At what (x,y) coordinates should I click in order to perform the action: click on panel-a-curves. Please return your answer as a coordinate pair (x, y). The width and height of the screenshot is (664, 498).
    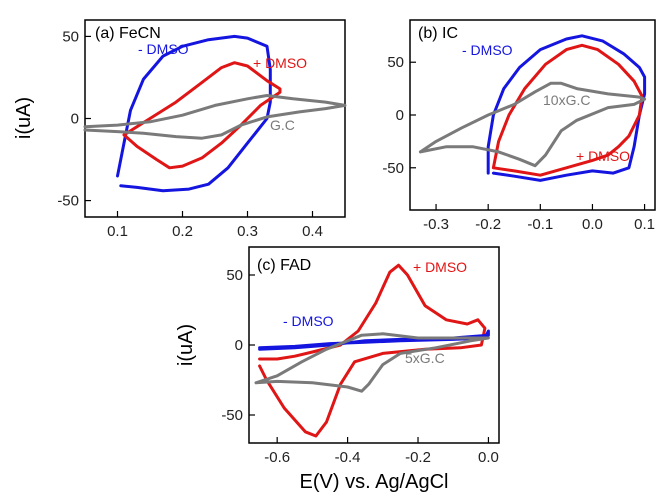
    Looking at the image, I should click on (215, 113).